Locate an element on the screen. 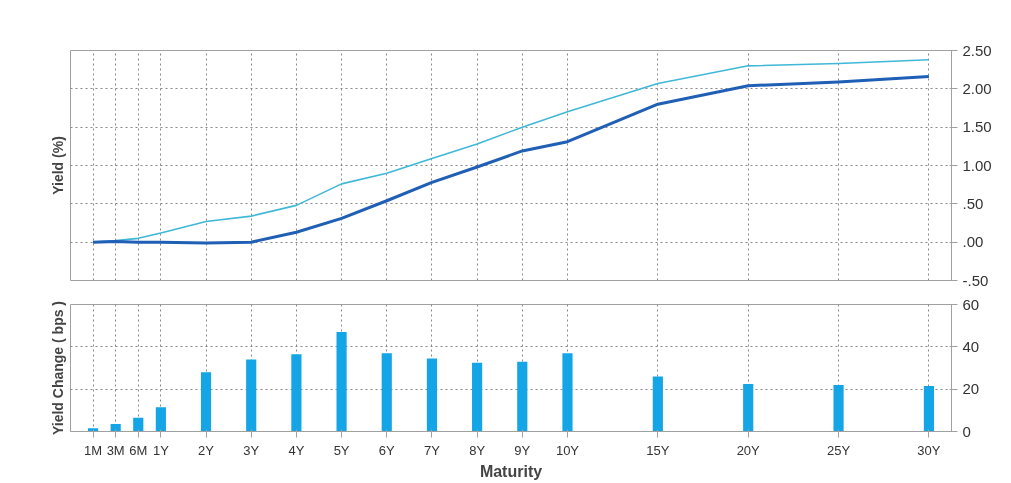 The image size is (1011, 483). y-tick-label: .50 is located at coordinates (973, 203).